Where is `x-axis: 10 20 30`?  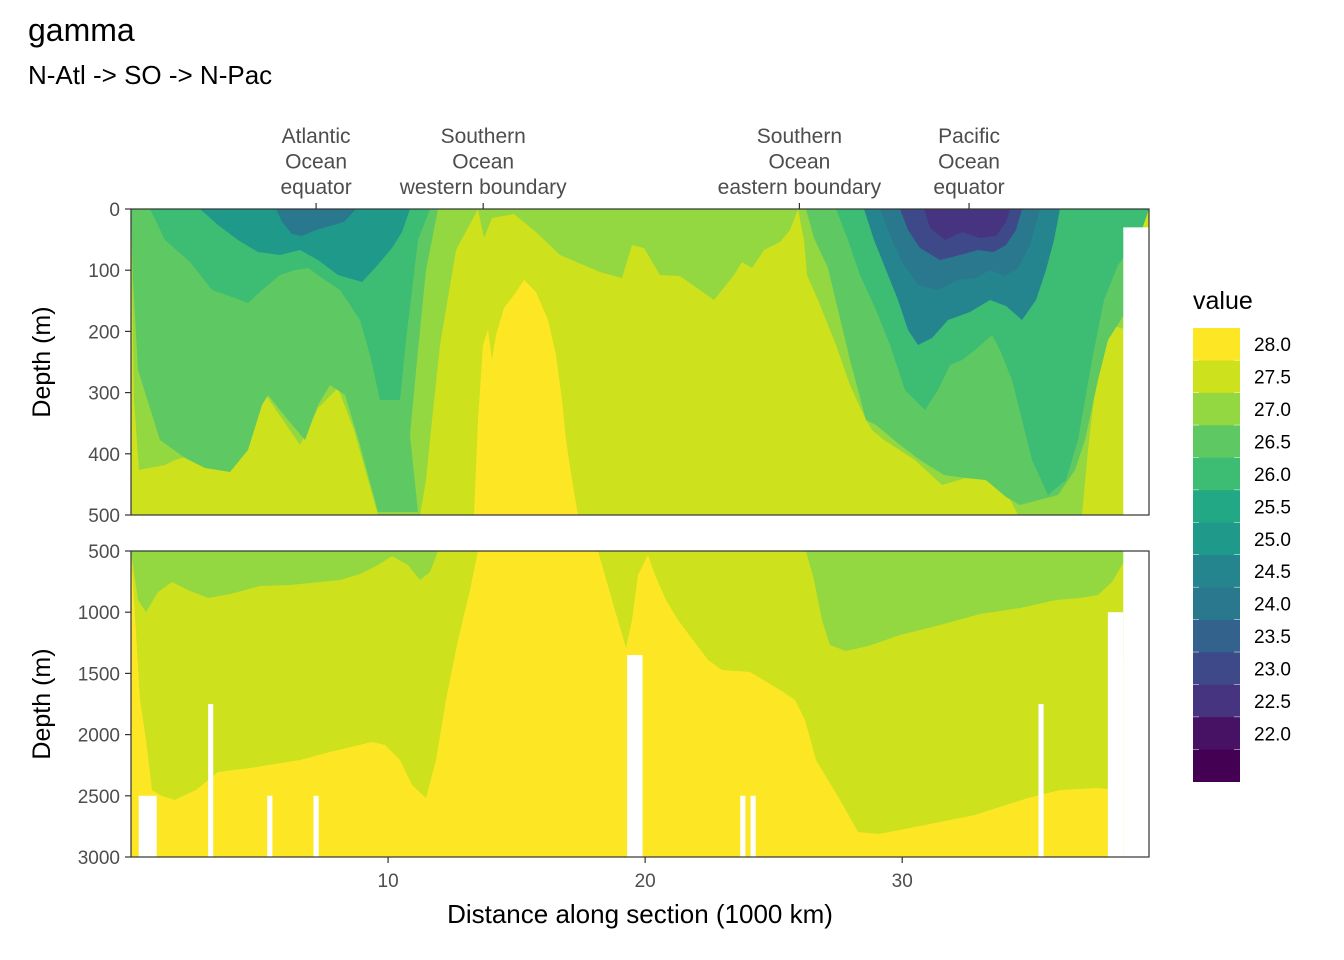
x-axis: 10 20 30 is located at coordinates (645, 874).